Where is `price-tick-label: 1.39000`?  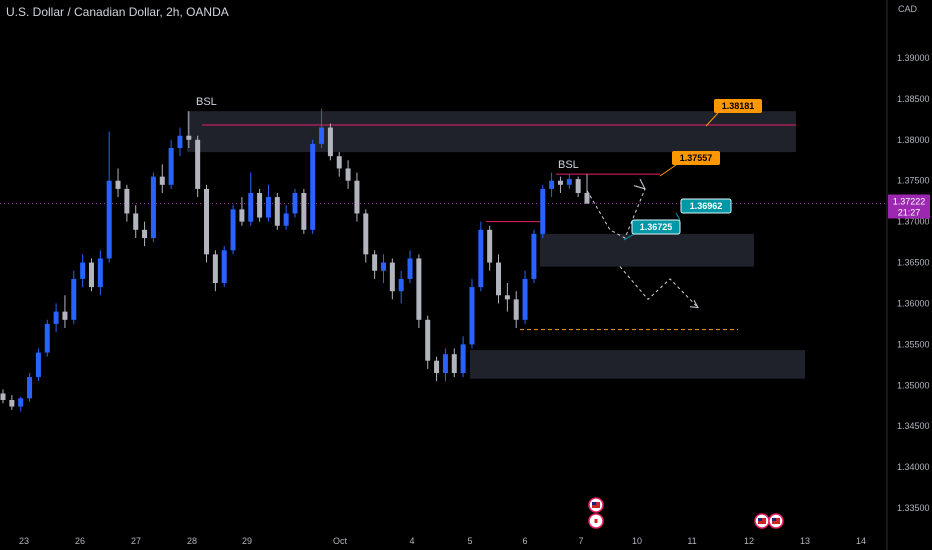 price-tick-label: 1.39000 is located at coordinates (913, 58).